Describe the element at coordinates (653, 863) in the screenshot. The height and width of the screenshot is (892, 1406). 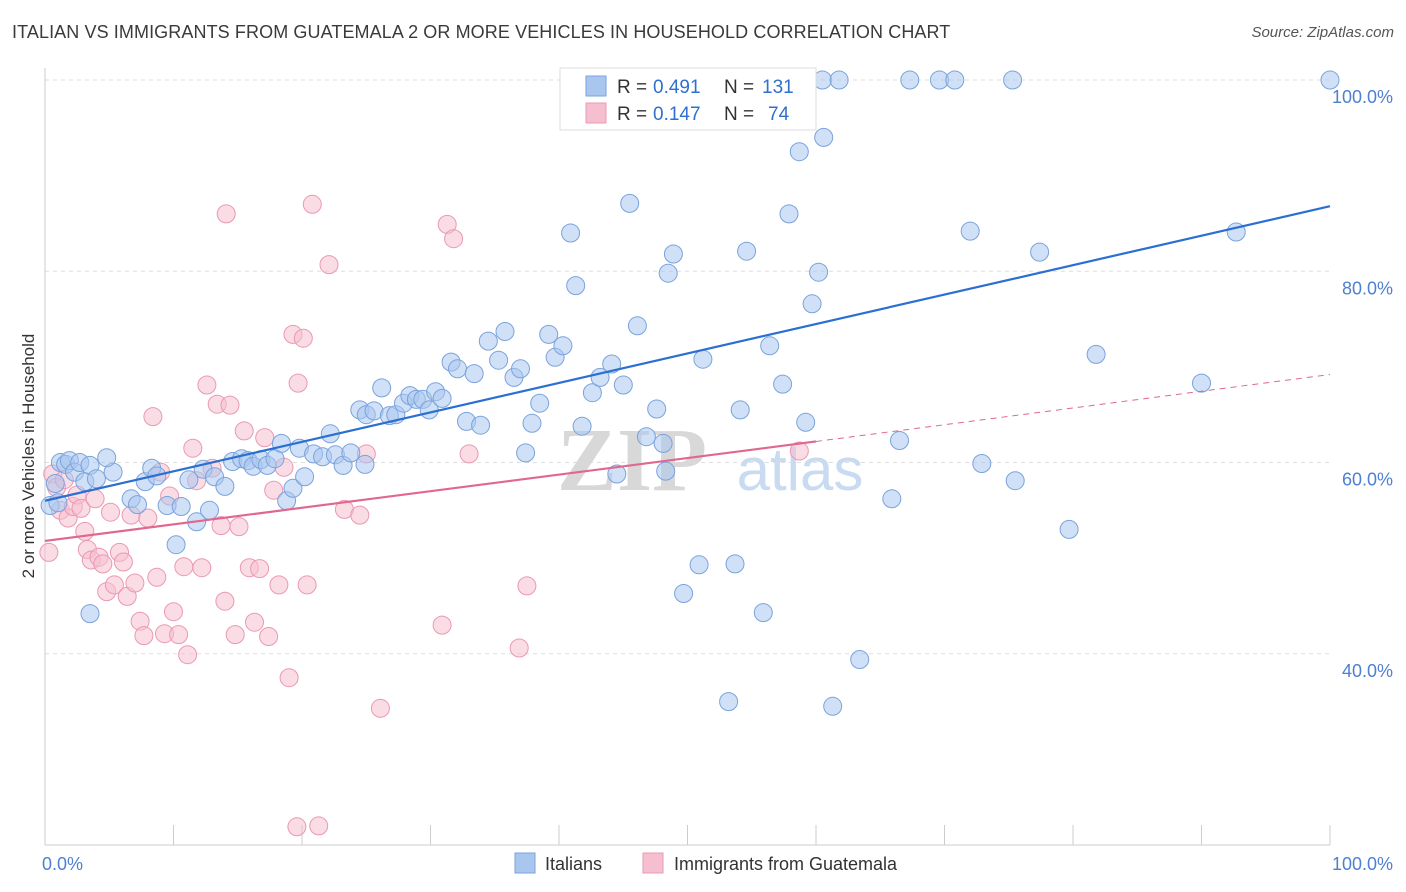
I see `bottom-legend-swatch-guatemala` at that location.